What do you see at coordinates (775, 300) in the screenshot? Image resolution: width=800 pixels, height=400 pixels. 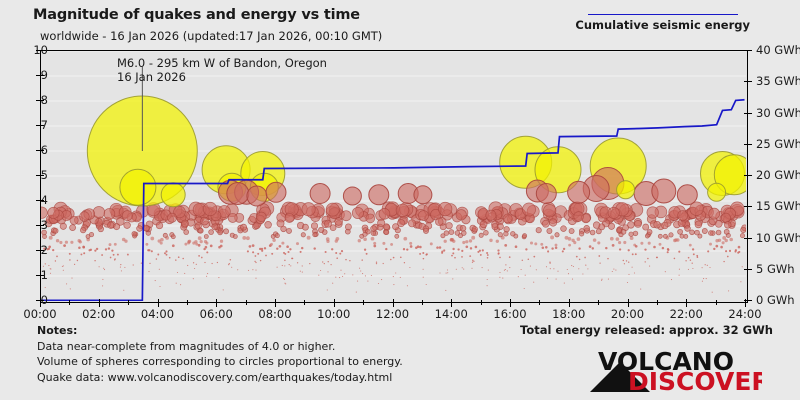 I see `y2-axis-tick-label: 0 GWh` at bounding box center [775, 300].